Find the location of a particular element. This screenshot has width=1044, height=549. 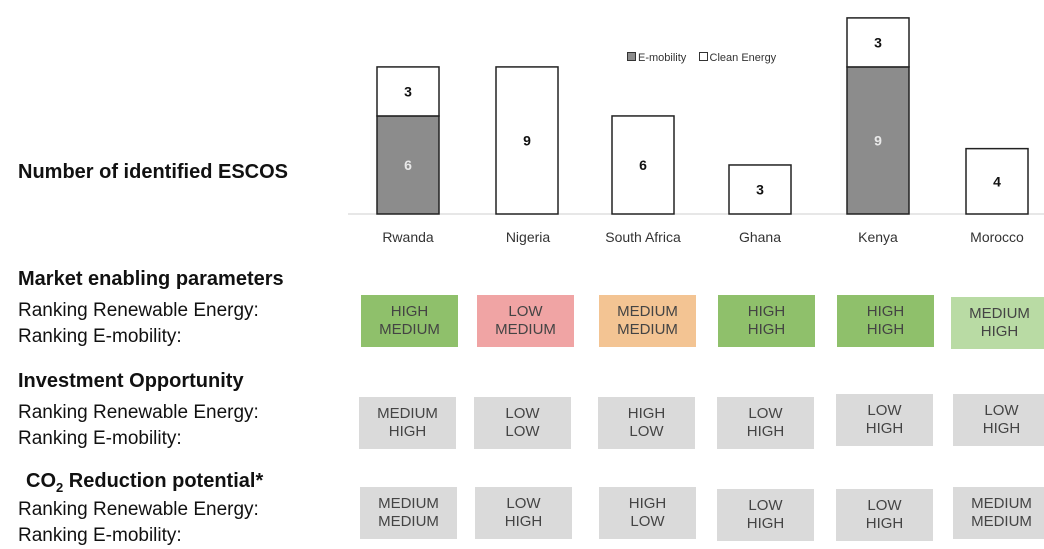

legend-item-e-mobility: E-mobility is located at coordinates (656, 58).